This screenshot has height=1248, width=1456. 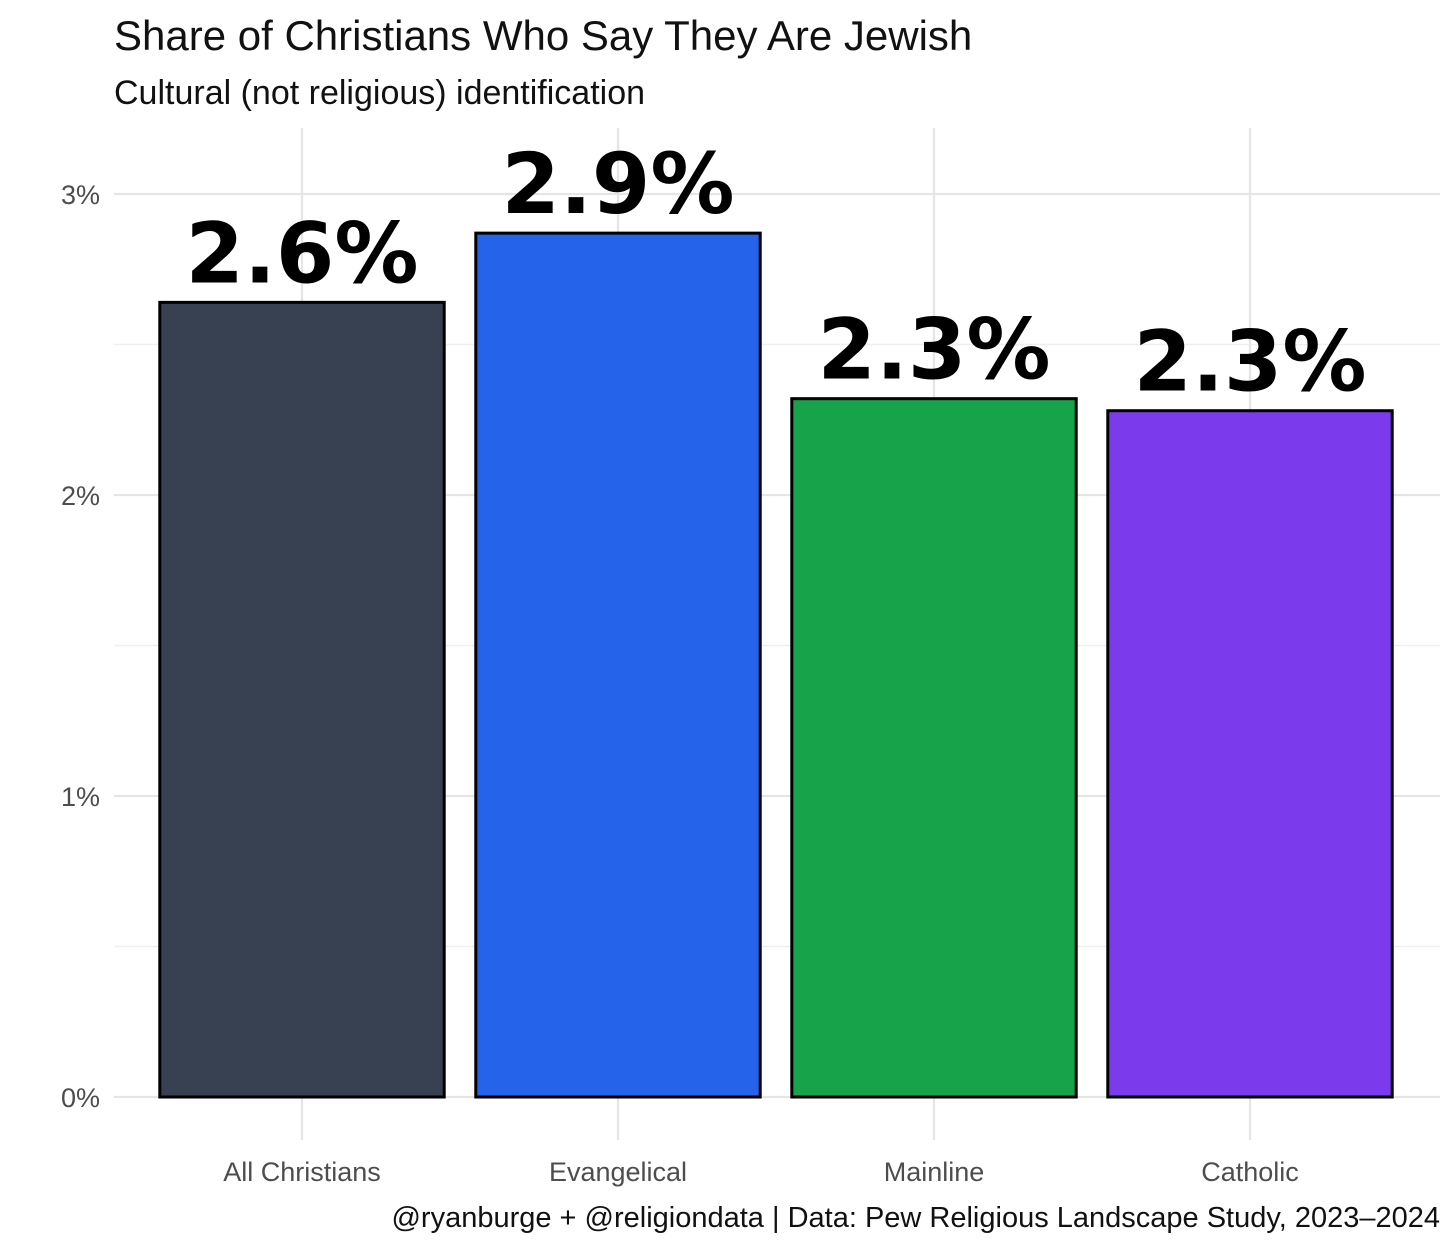 I want to click on x-tick-label: All Christians, so click(x=302, y=1172).